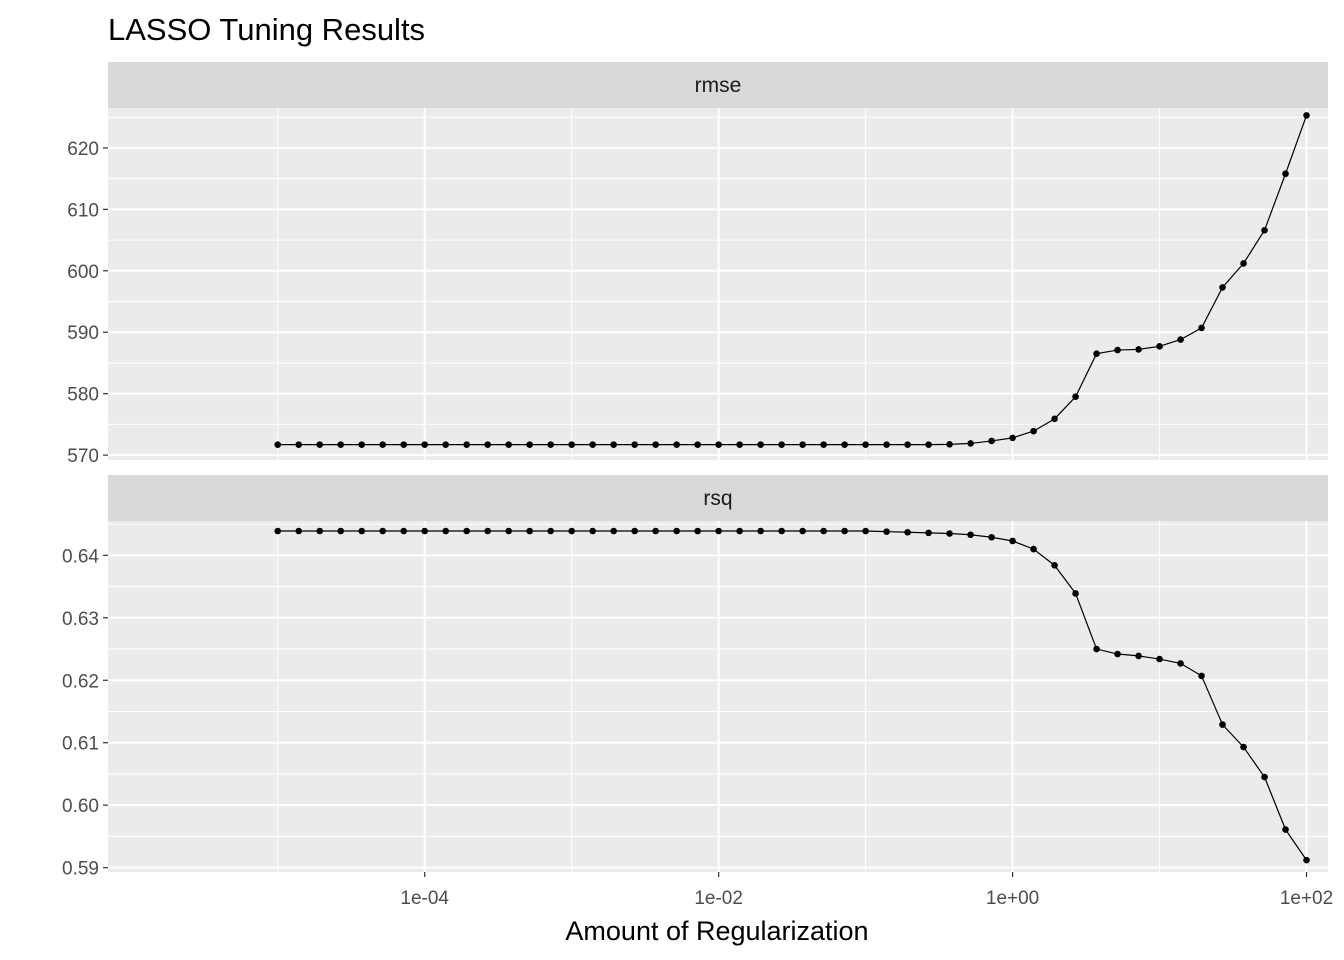 This screenshot has height=960, width=1344. I want to click on strip-rmse, so click(718, 85).